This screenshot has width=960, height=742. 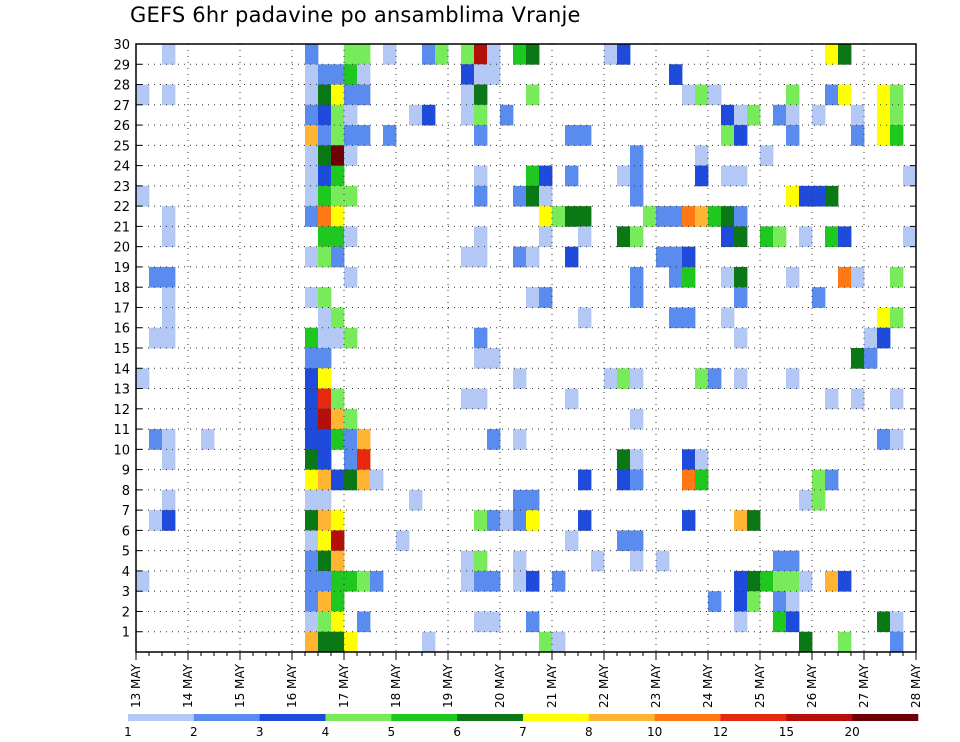 What do you see at coordinates (128, 732) in the screenshot?
I see `colorbar-label: 1` at bounding box center [128, 732].